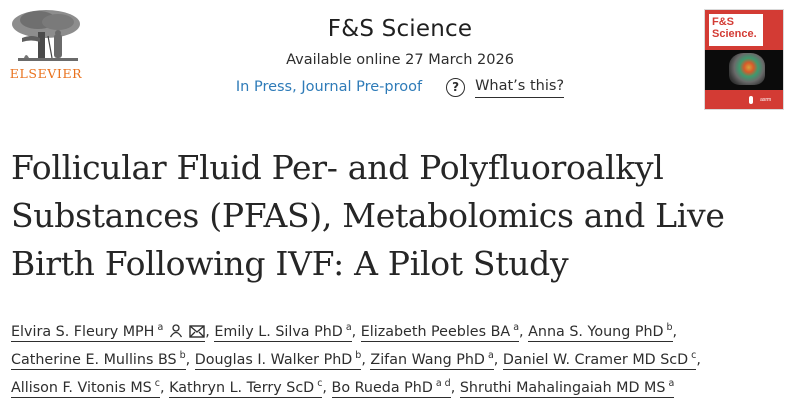 This screenshot has width=800, height=415. What do you see at coordinates (329, 87) in the screenshot?
I see `in-press-link: In Press, Journal Pre-proof` at bounding box center [329, 87].